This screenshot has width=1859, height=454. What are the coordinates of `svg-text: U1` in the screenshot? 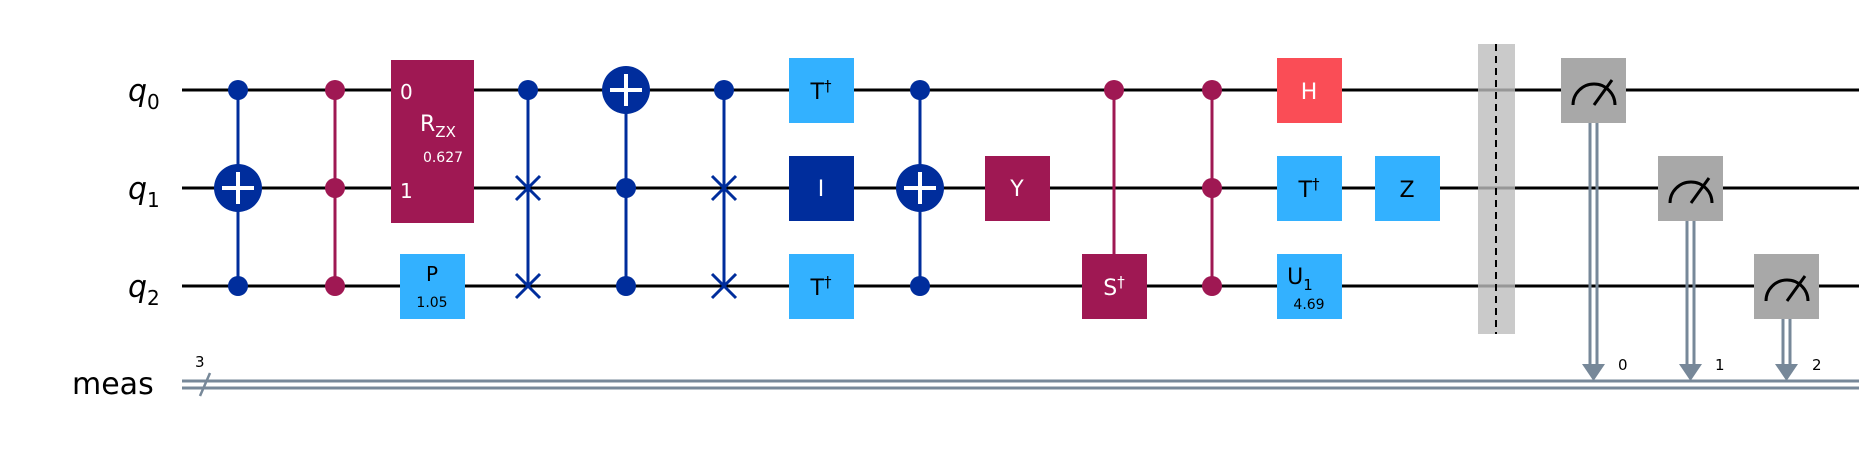 It's located at (1300, 279).